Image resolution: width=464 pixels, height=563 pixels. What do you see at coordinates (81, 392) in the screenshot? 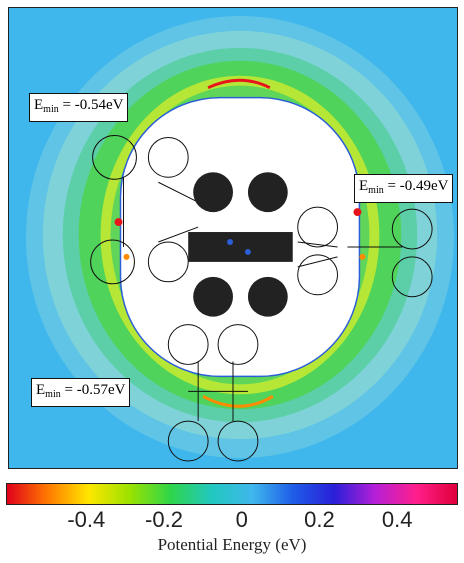
I see `label-emin-bottom-left: Emin = -0.57eV` at bounding box center [81, 392].